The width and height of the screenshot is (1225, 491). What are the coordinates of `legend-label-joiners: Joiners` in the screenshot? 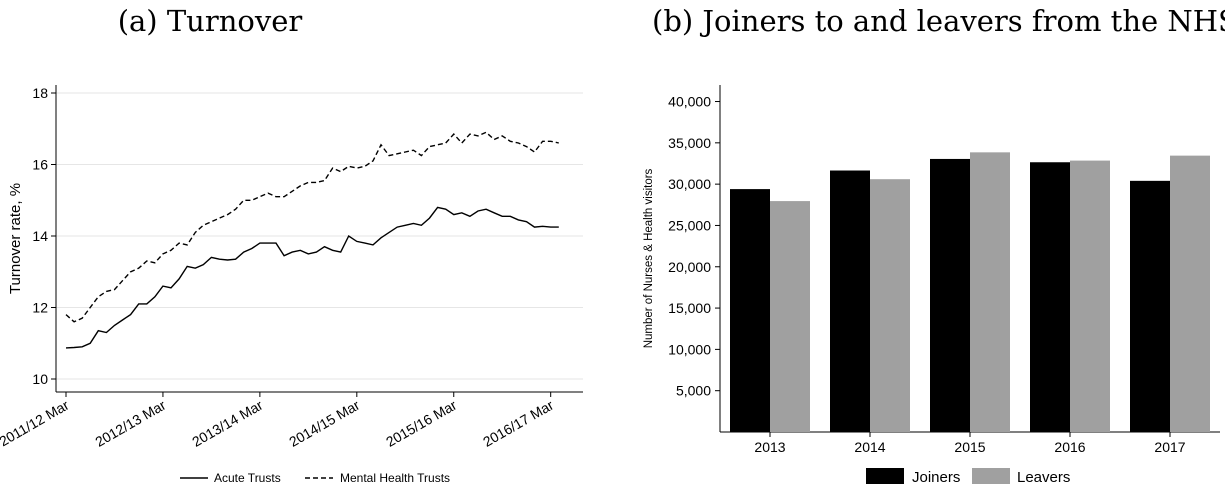 It's located at (936, 477).